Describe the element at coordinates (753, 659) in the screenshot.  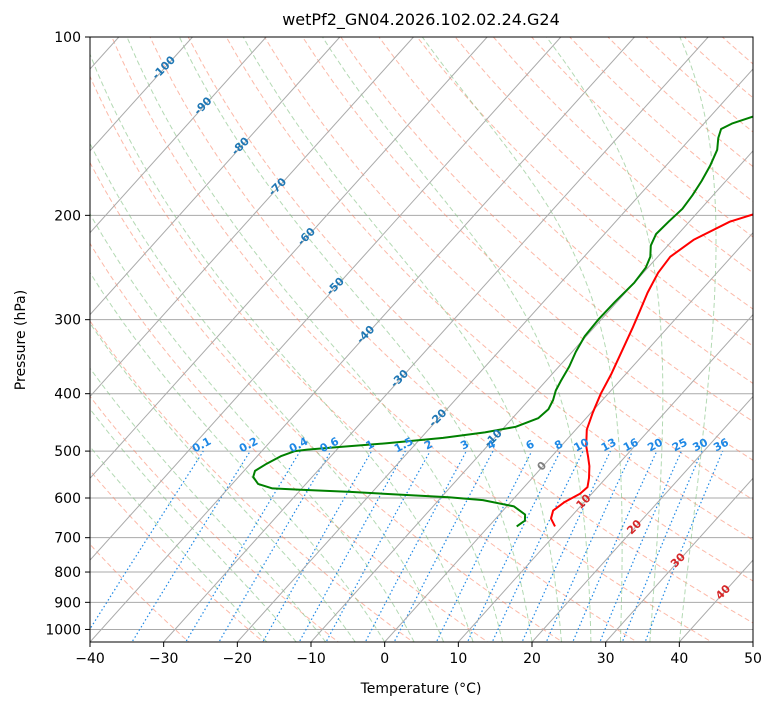
I see `x-tick-label: 50` at that location.